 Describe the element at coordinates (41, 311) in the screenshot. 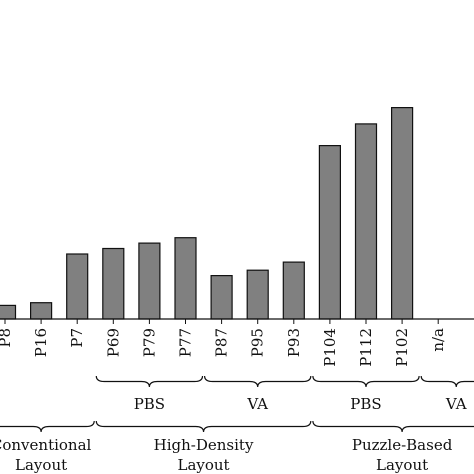

I see `bar-P16` at that location.